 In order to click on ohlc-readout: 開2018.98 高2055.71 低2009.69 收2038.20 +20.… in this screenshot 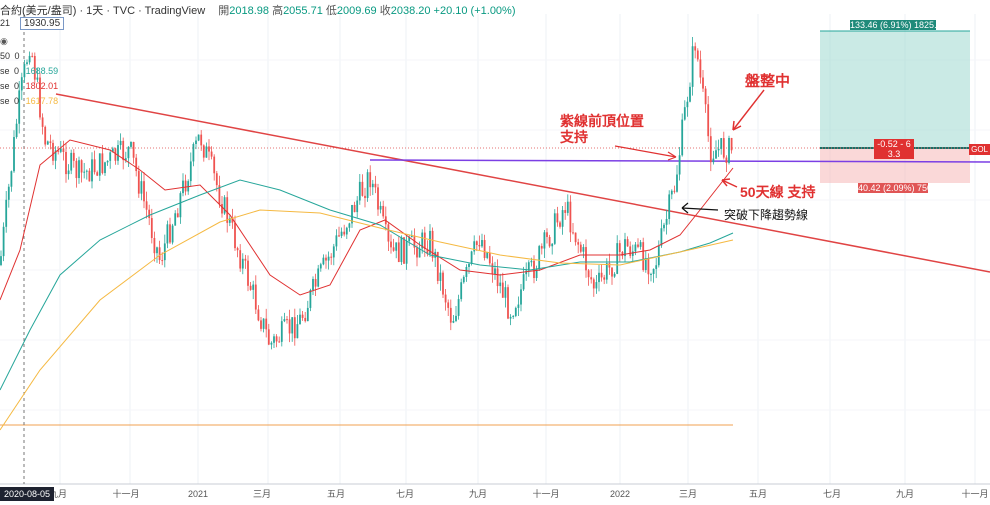, I will do `click(367, 11)`.